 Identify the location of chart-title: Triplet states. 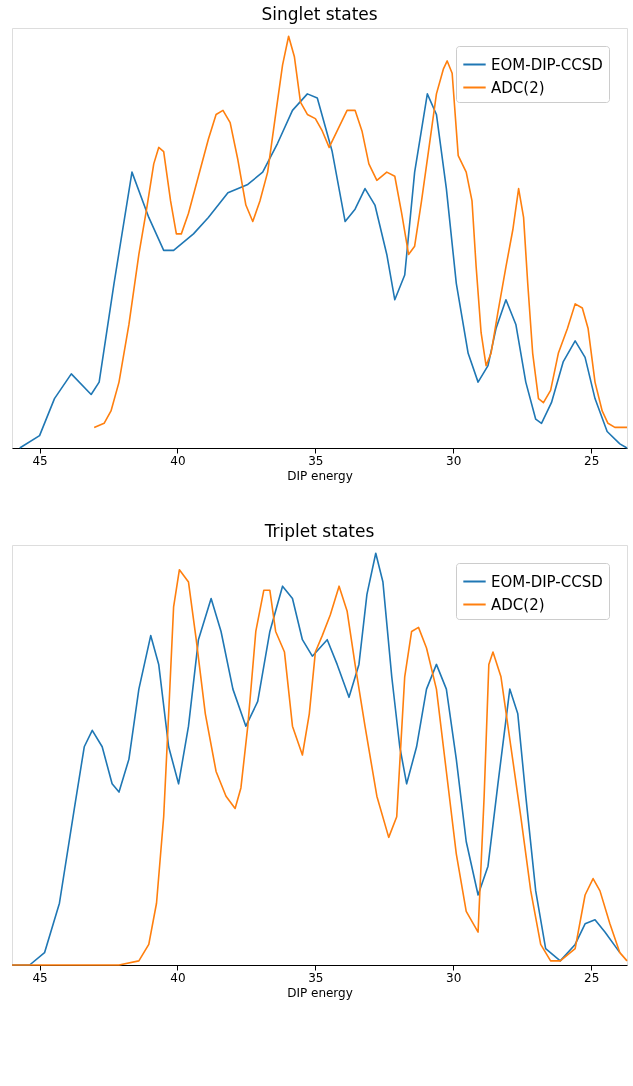
(319, 531).